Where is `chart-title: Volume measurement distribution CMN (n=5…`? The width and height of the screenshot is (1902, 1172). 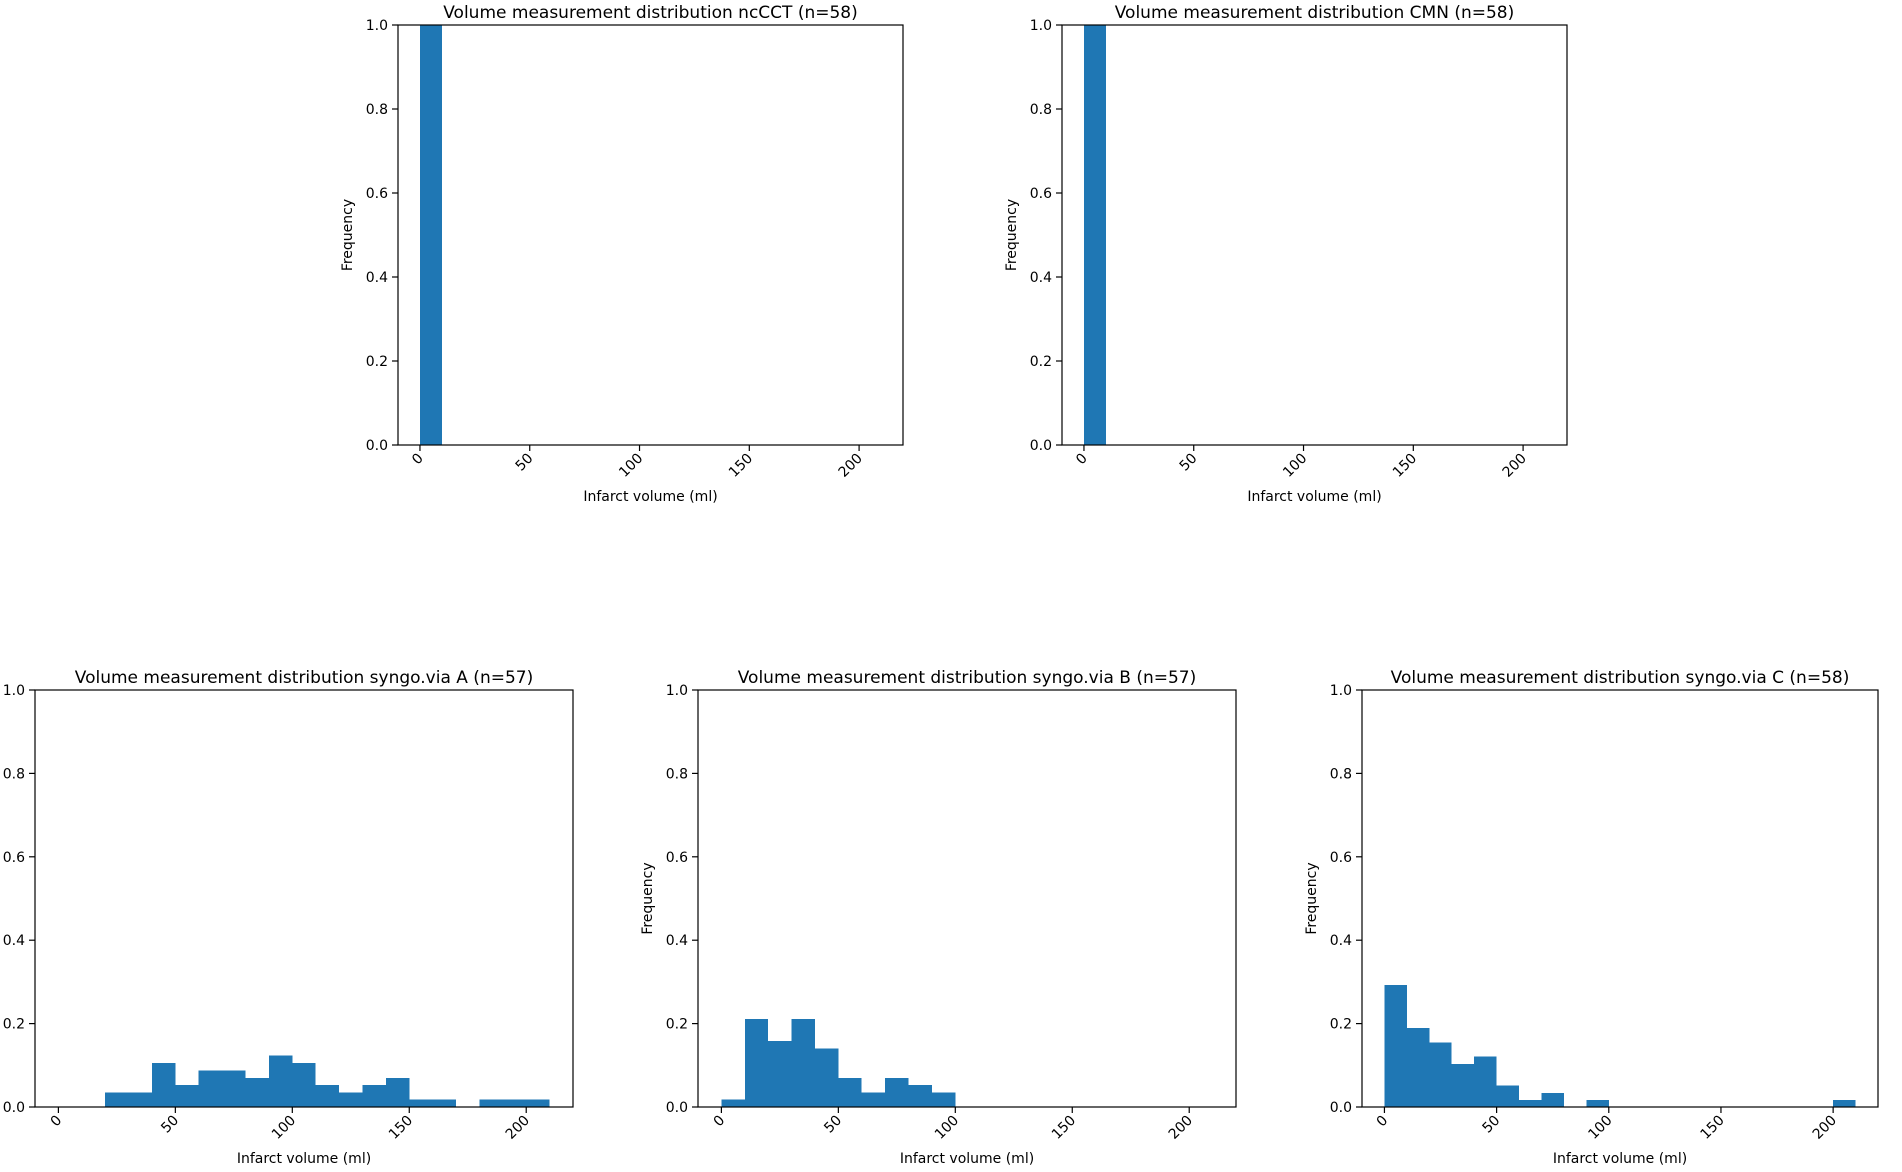 chart-title: Volume measurement distribution CMN (n=5… is located at coordinates (1315, 13).